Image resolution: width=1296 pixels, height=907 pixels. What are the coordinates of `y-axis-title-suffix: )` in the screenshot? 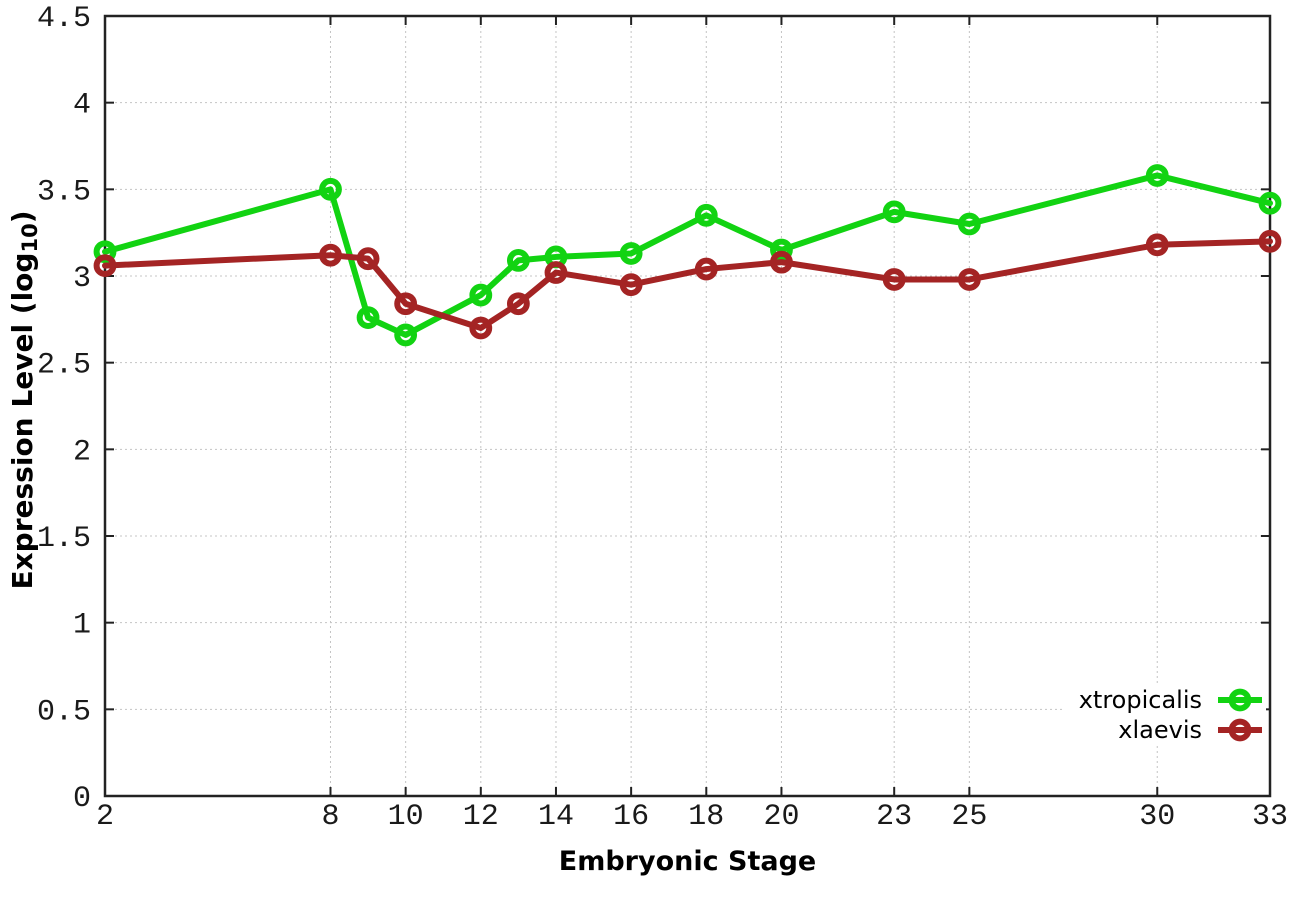 It's located at (22, 217).